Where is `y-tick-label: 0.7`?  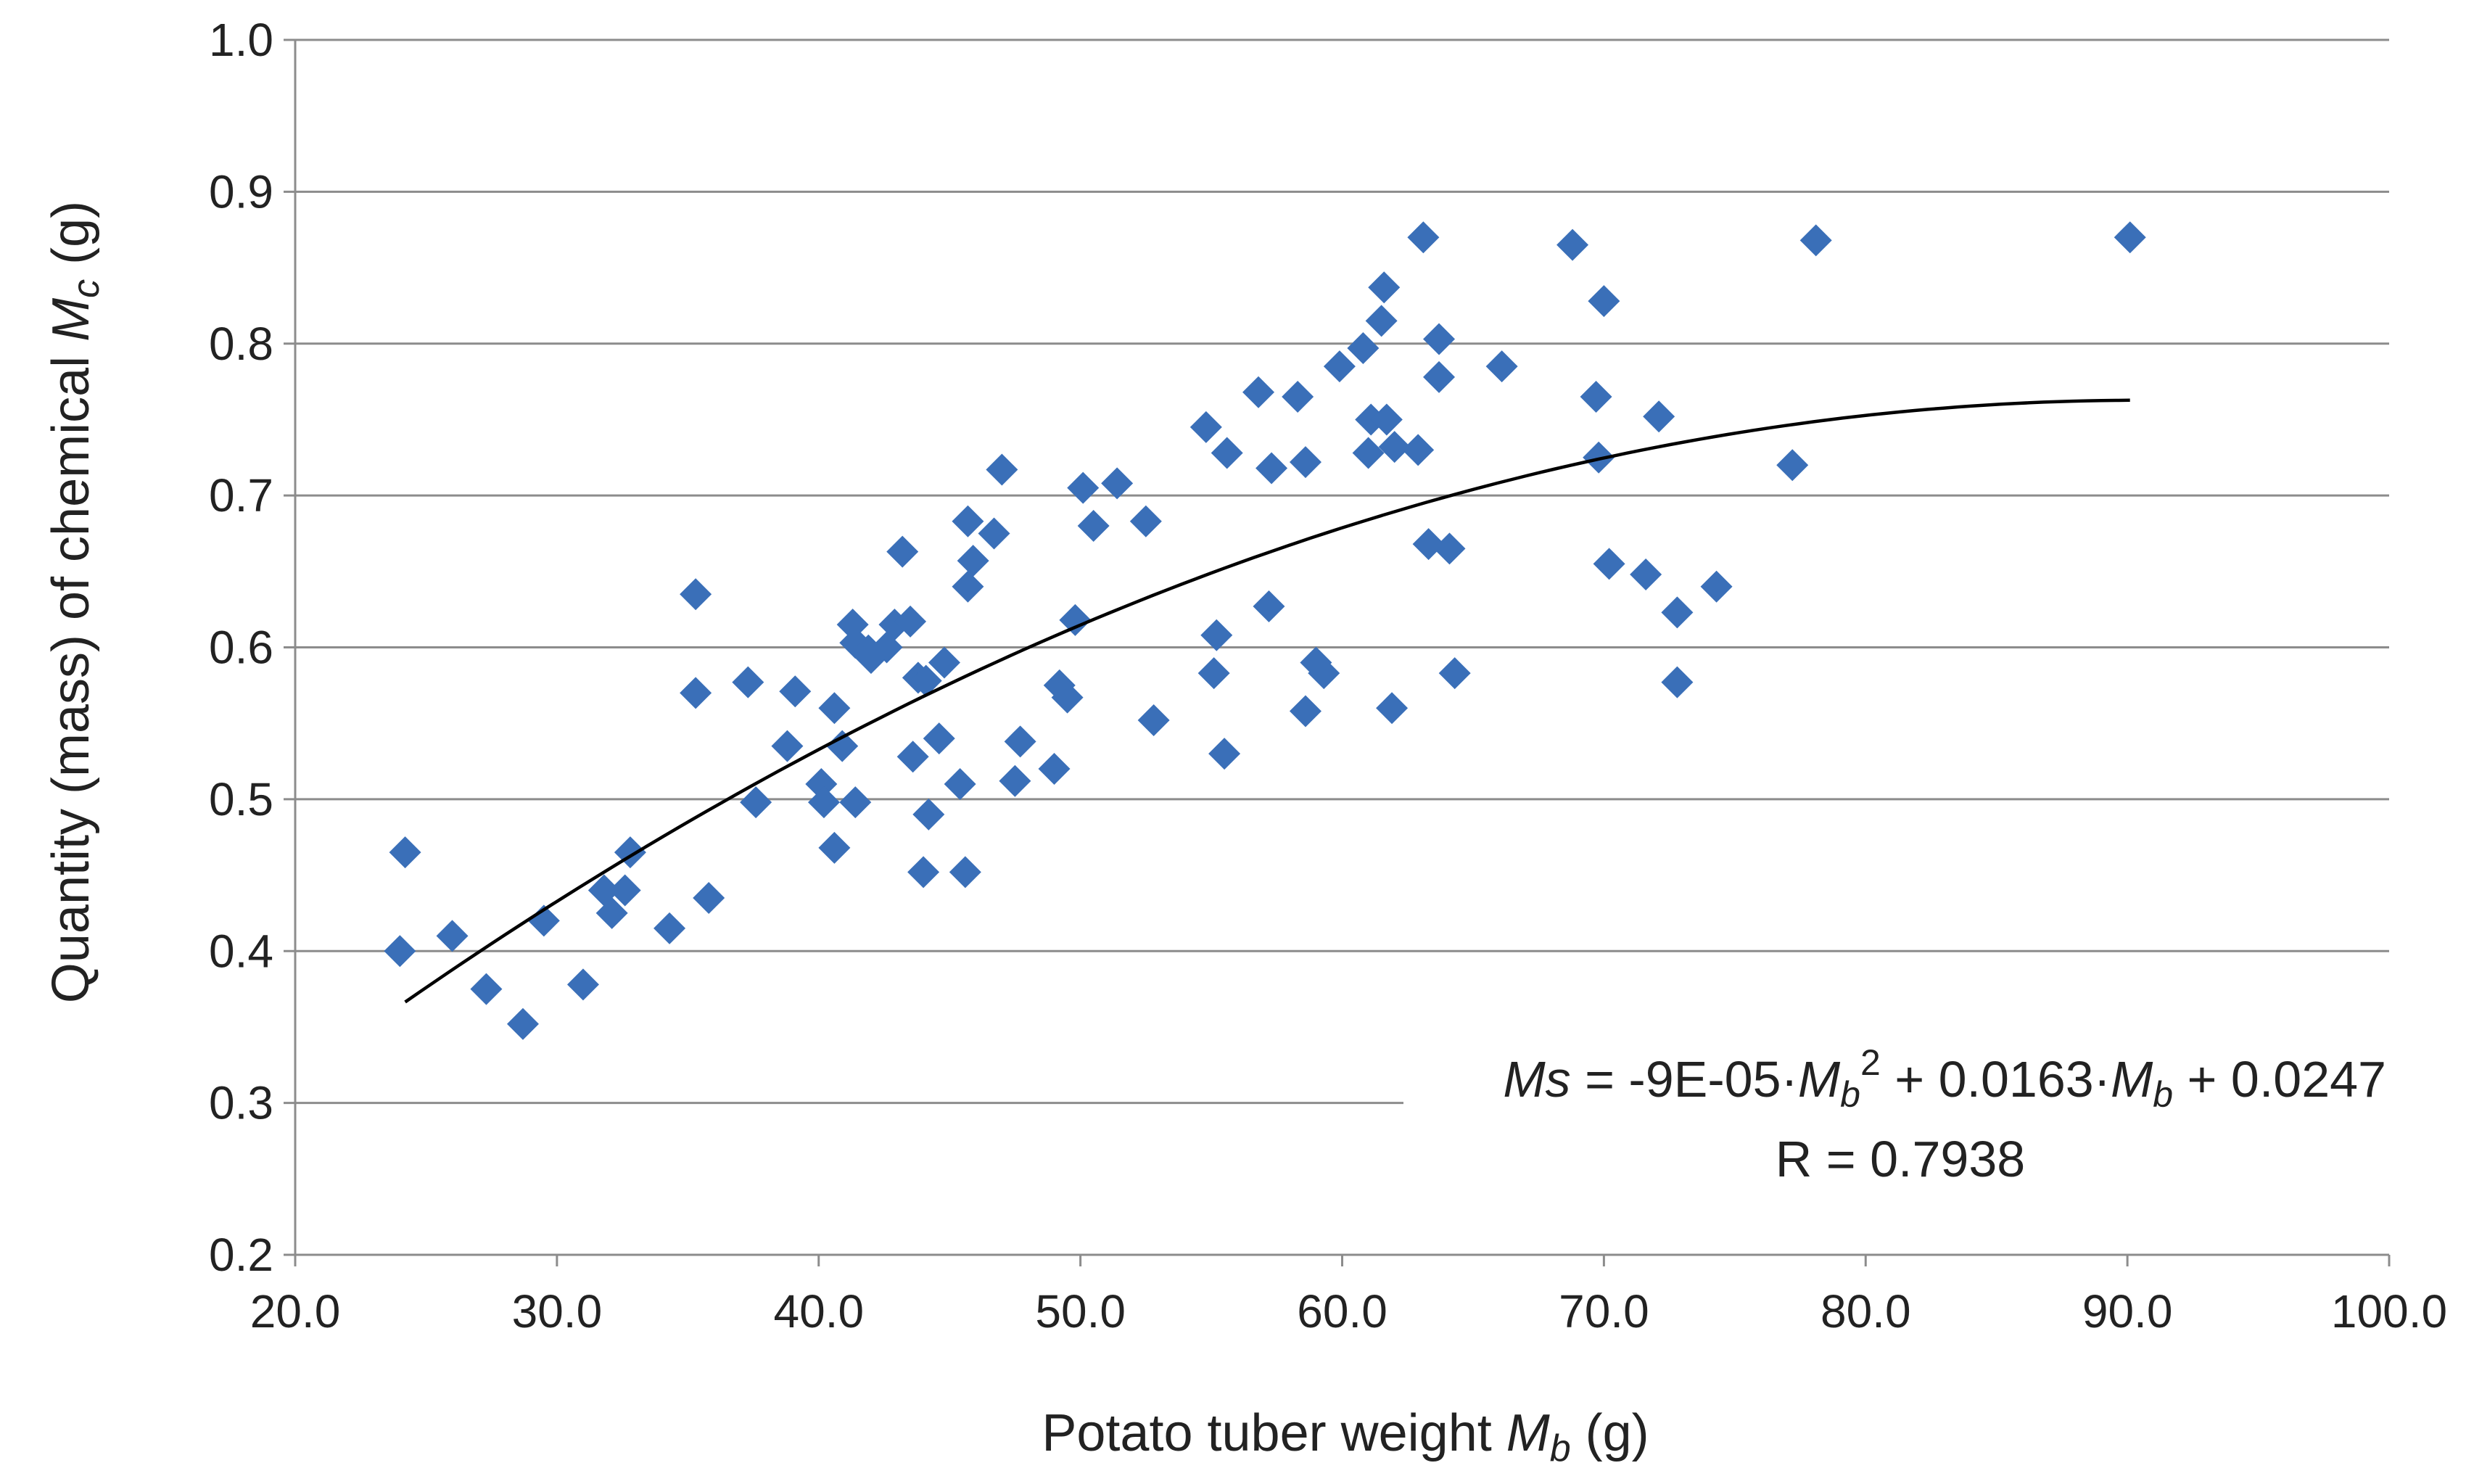 y-tick-label: 0.7 is located at coordinates (241, 495).